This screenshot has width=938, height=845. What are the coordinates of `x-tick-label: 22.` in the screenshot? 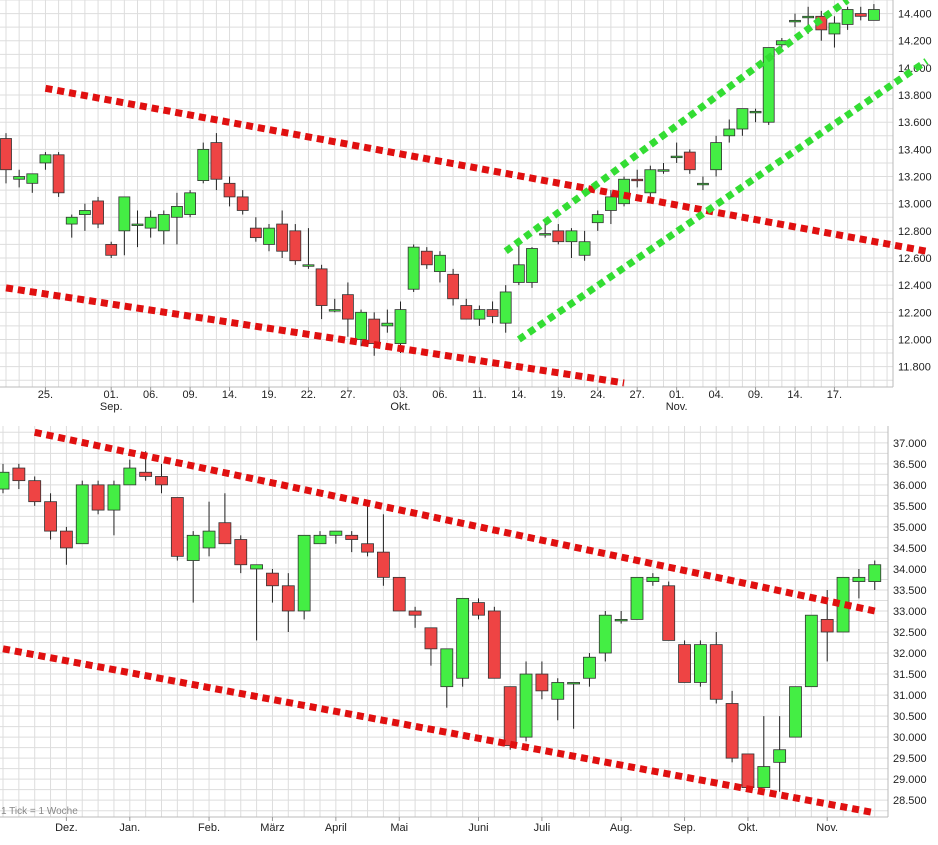 It's located at (308, 395).